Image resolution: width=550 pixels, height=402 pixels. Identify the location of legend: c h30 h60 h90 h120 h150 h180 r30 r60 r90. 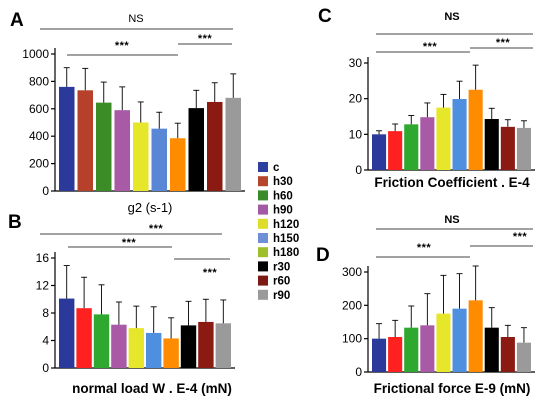
(278, 232).